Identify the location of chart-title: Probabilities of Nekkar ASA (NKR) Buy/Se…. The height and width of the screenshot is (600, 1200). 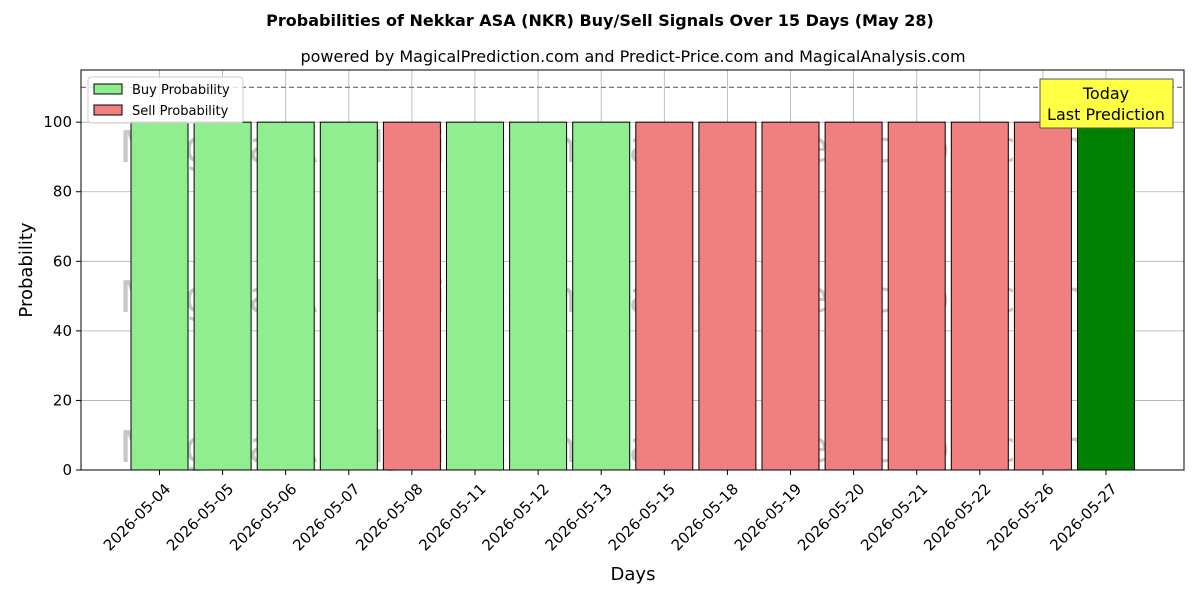
(600, 20).